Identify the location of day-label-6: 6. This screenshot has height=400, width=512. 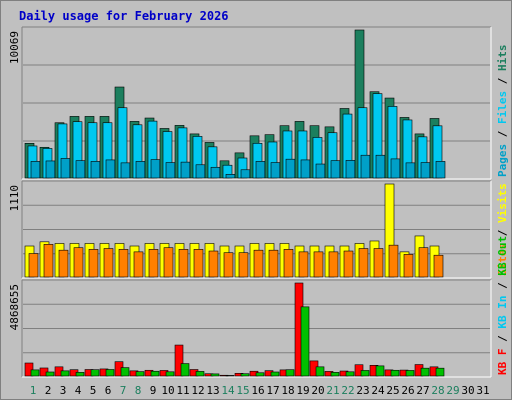
(108, 390).